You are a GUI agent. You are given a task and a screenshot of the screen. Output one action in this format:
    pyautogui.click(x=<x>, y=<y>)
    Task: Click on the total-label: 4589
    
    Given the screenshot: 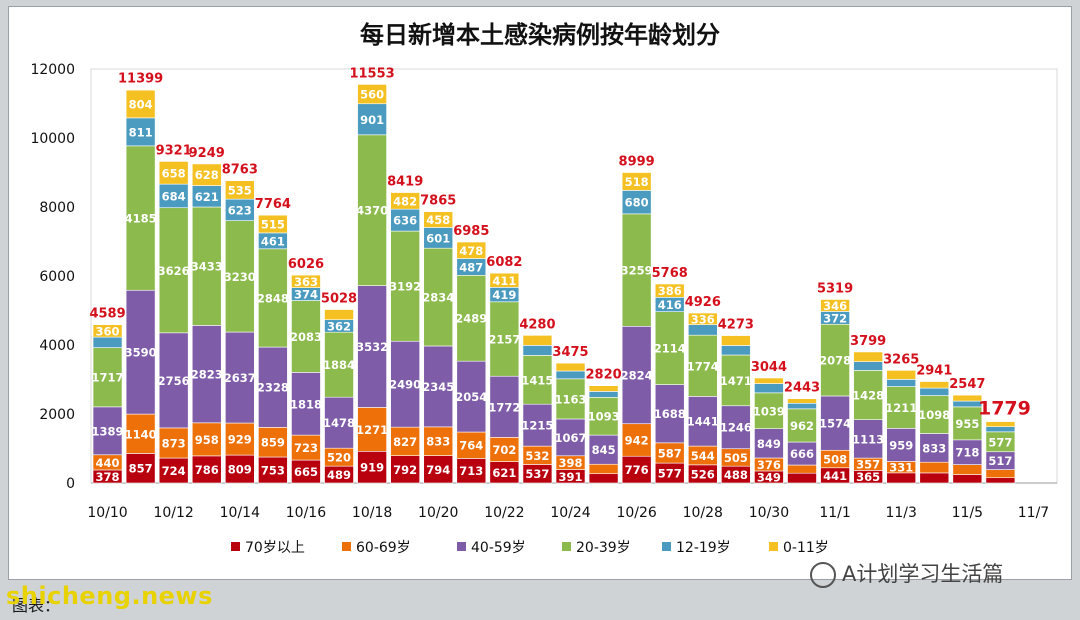 What is the action you would take?
    pyautogui.click(x=107, y=314)
    